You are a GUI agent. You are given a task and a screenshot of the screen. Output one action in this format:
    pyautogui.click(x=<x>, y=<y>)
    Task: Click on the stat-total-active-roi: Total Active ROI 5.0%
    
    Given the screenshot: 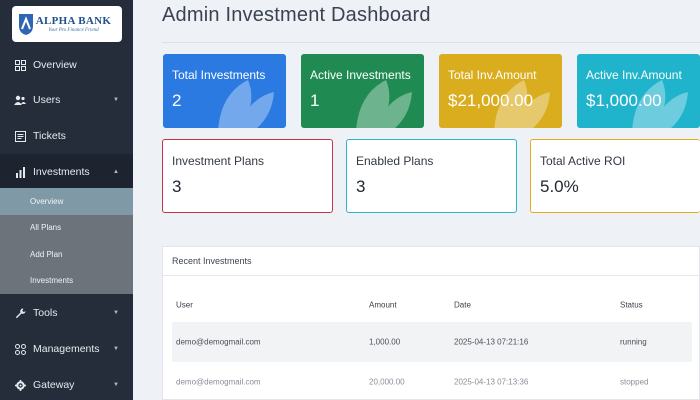 What is the action you would take?
    pyautogui.click(x=615, y=176)
    